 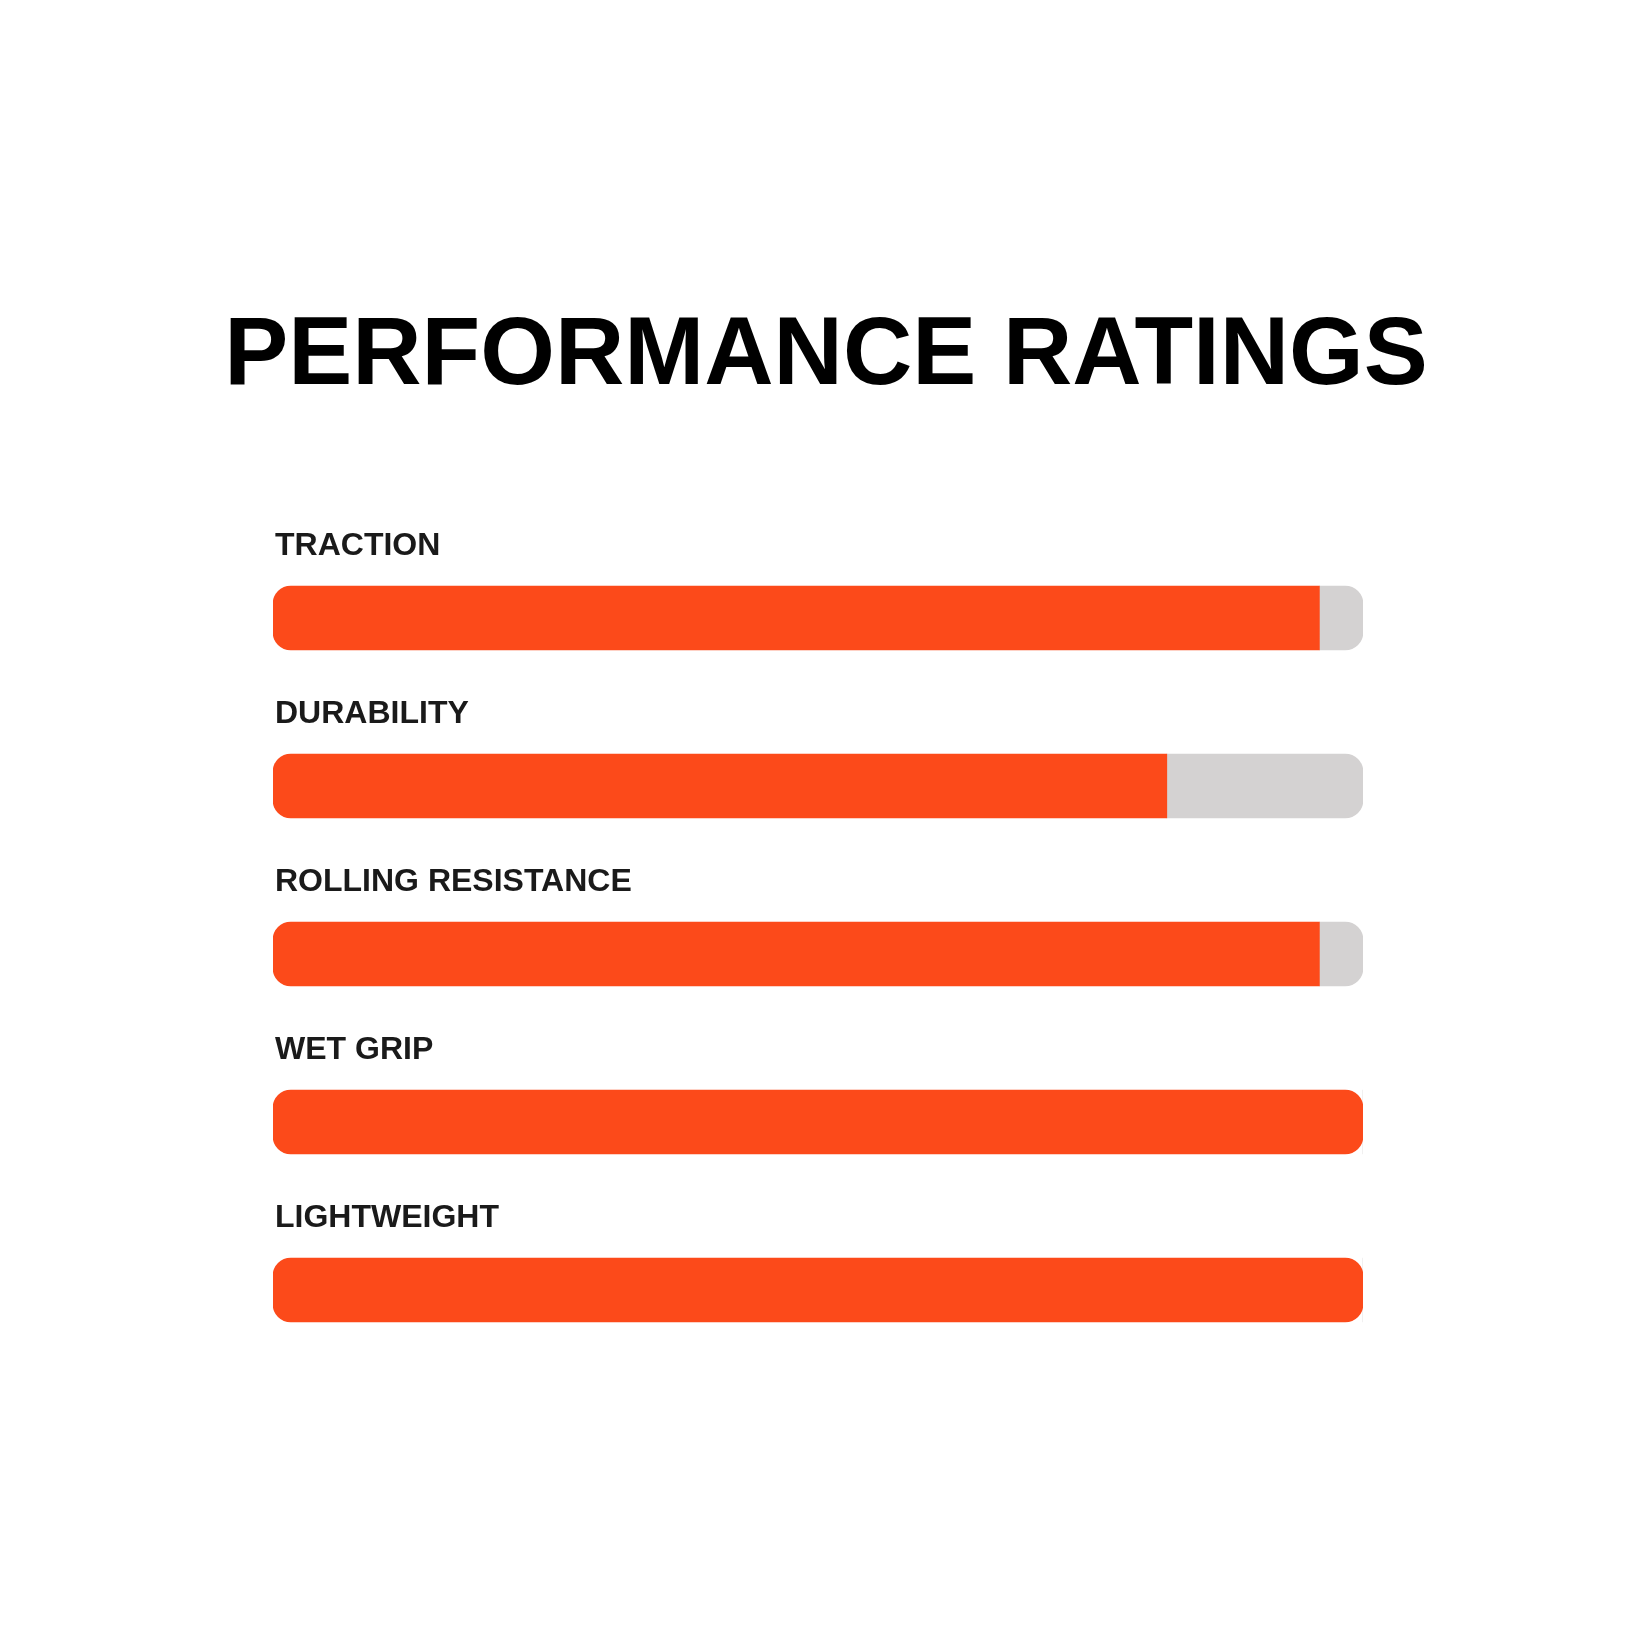 I want to click on y-tick-label: ROLLING RESISTANCE, so click(x=453, y=879).